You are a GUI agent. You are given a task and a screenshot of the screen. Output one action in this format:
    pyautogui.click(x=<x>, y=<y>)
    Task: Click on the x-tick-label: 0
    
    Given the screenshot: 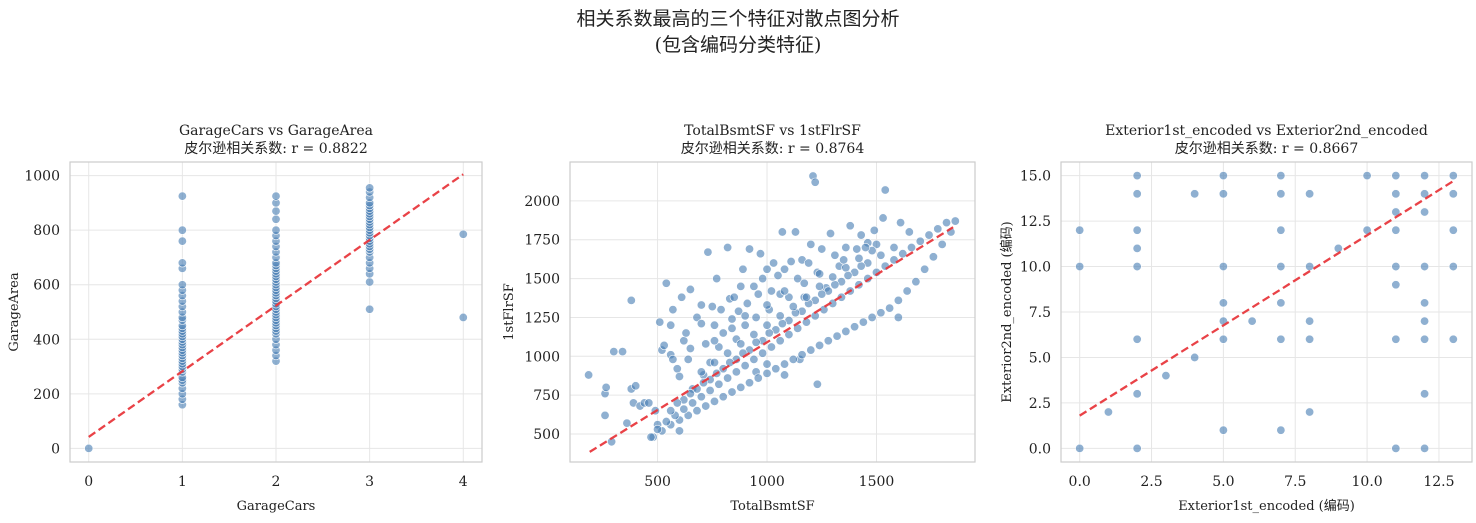 What is the action you would take?
    pyautogui.click(x=88, y=482)
    